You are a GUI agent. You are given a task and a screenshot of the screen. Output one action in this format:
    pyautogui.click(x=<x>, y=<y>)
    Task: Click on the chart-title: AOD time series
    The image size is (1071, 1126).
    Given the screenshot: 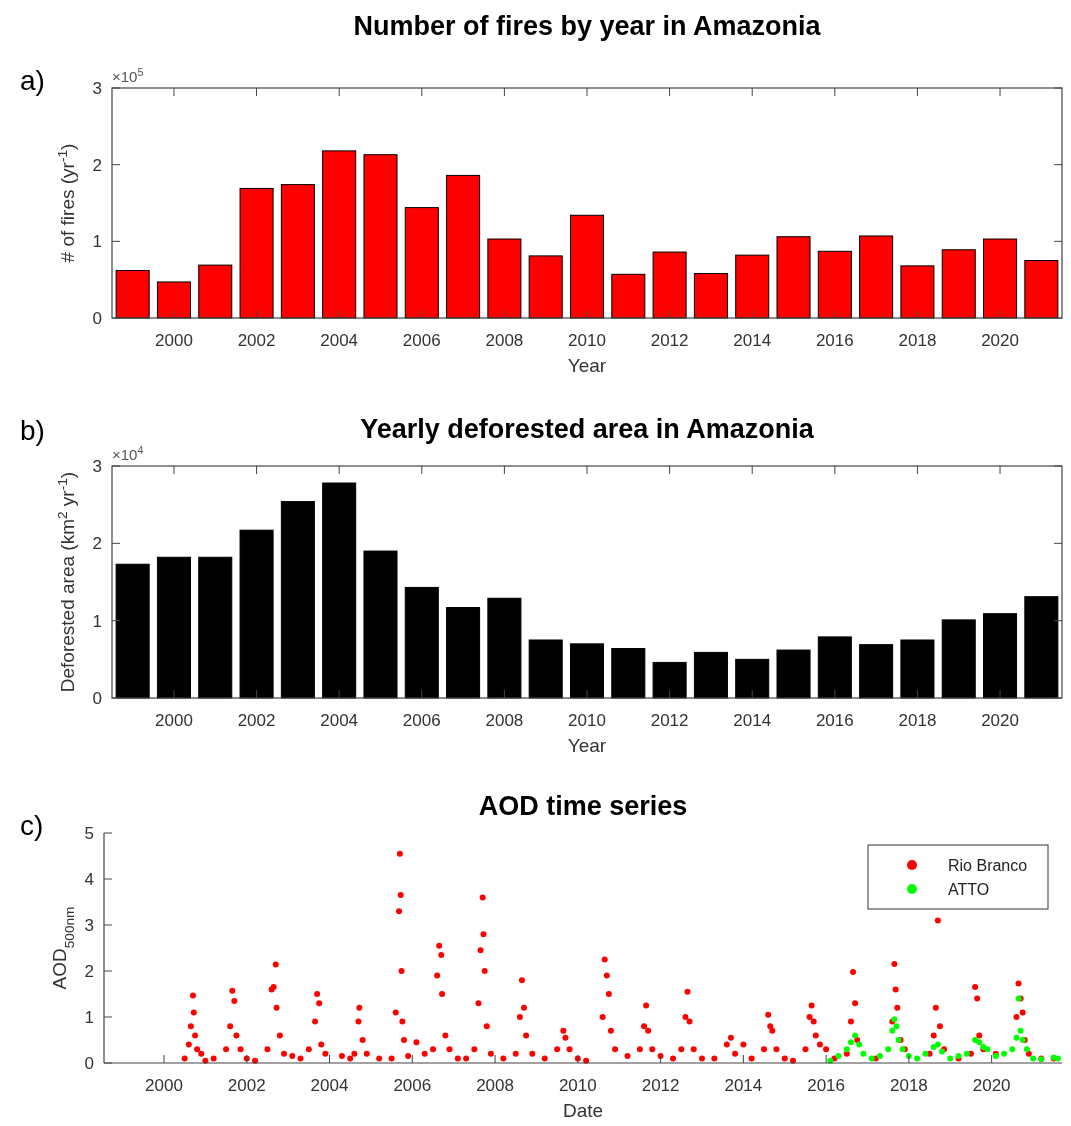 What is the action you would take?
    pyautogui.click(x=583, y=806)
    